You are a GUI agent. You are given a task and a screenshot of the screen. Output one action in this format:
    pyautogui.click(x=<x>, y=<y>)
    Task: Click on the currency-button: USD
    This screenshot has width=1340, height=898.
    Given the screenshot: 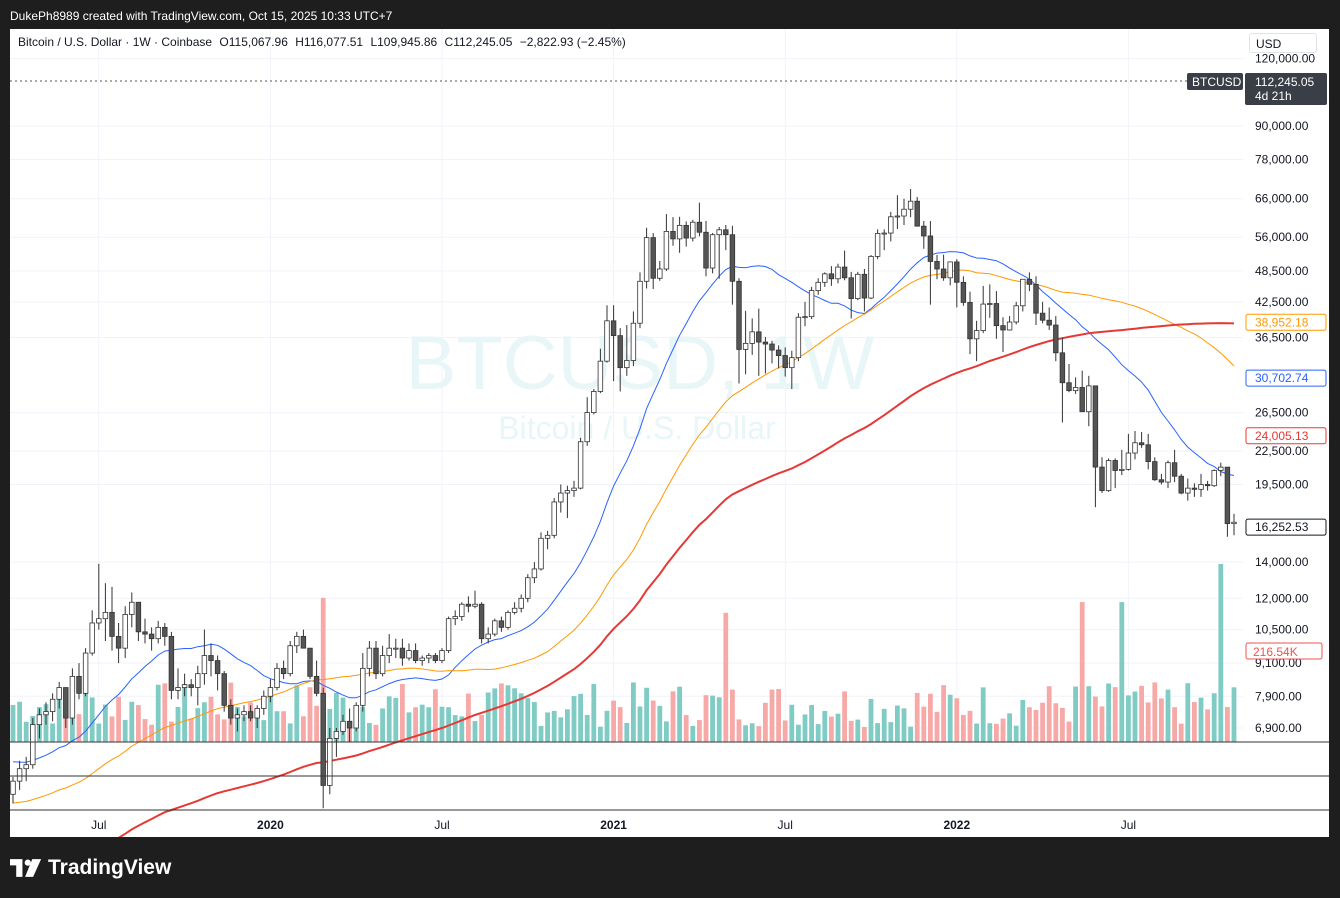 What is the action you would take?
    pyautogui.click(x=1283, y=43)
    